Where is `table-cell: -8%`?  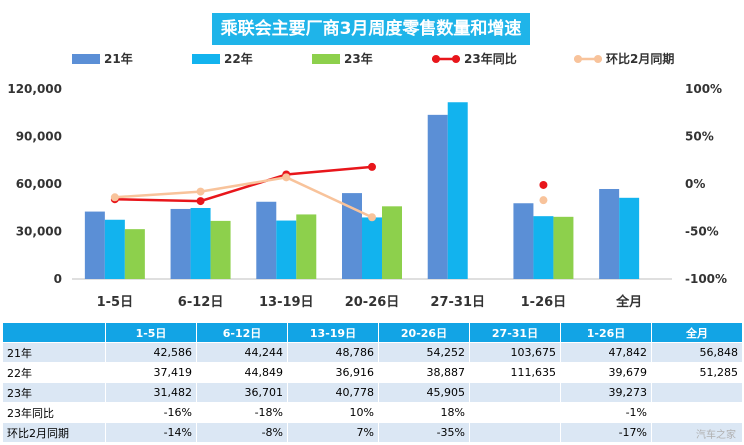 table-cell: -8% is located at coordinates (242, 432).